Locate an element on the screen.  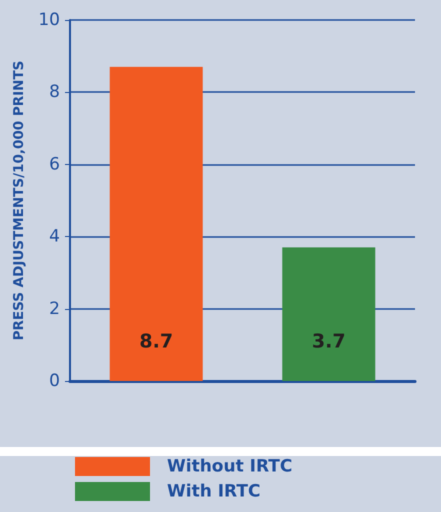
y-tick-label: 6 is located at coordinates (54, 164).